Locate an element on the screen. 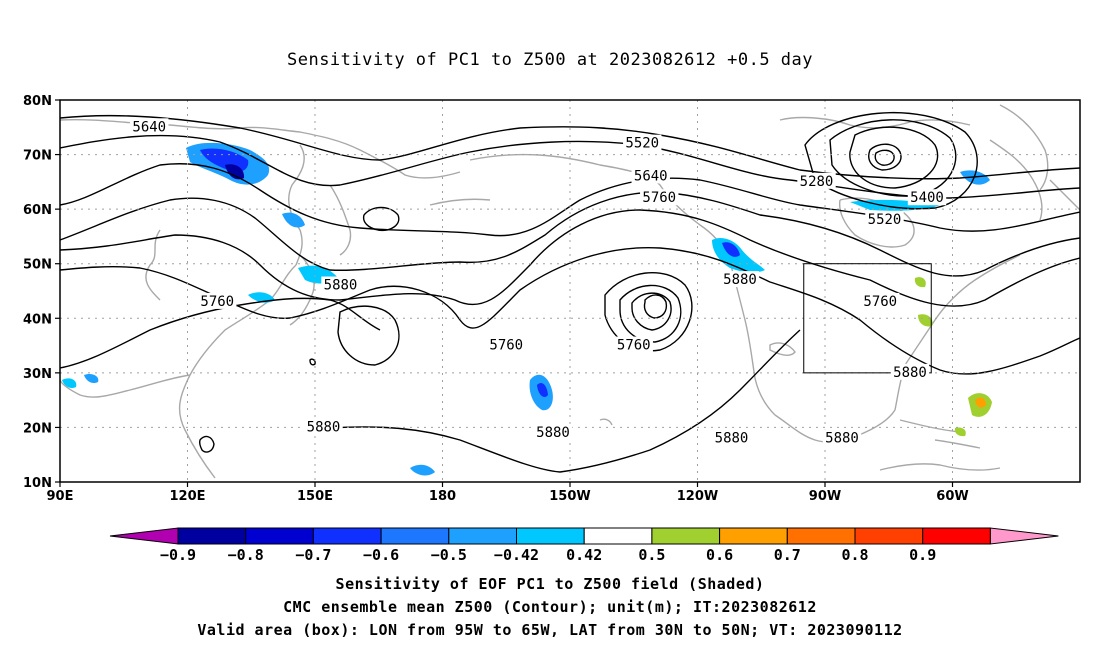  colorbar-tick-label: −0.9 is located at coordinates (178, 555).